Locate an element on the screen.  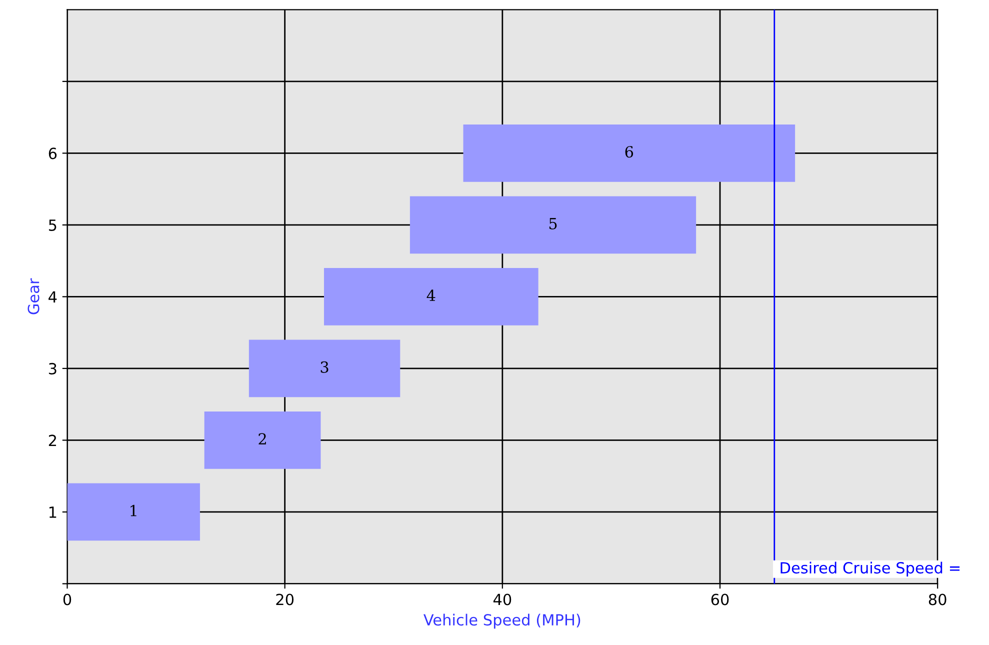
category-label: 4 is located at coordinates (431, 295).